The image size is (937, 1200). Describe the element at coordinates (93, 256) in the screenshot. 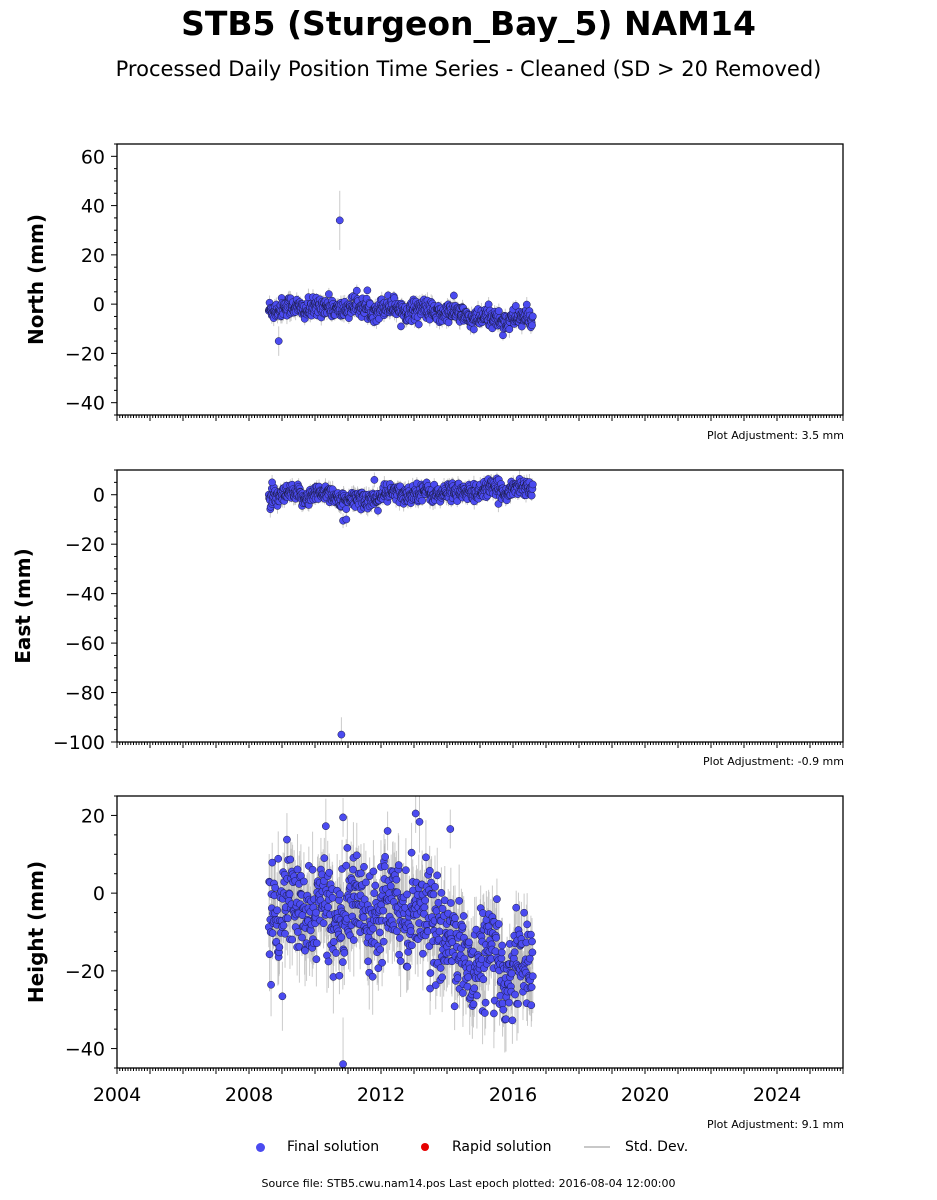

I see `y-tick-label: 20` at that location.